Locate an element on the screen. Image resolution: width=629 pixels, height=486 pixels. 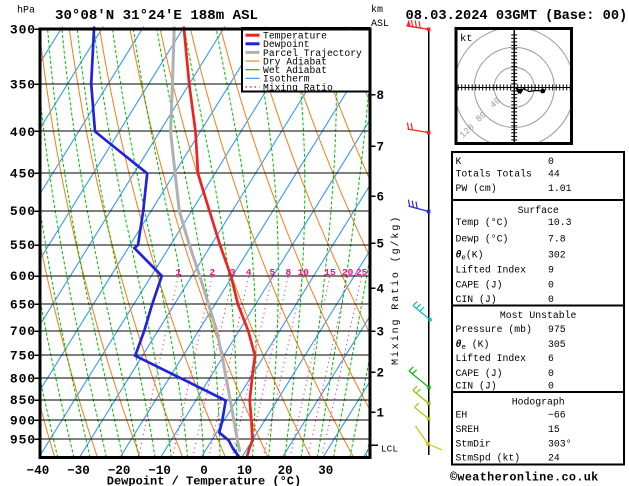
svg-text: Mixing Ratio (g/kg) is located at coordinates (396, 290).